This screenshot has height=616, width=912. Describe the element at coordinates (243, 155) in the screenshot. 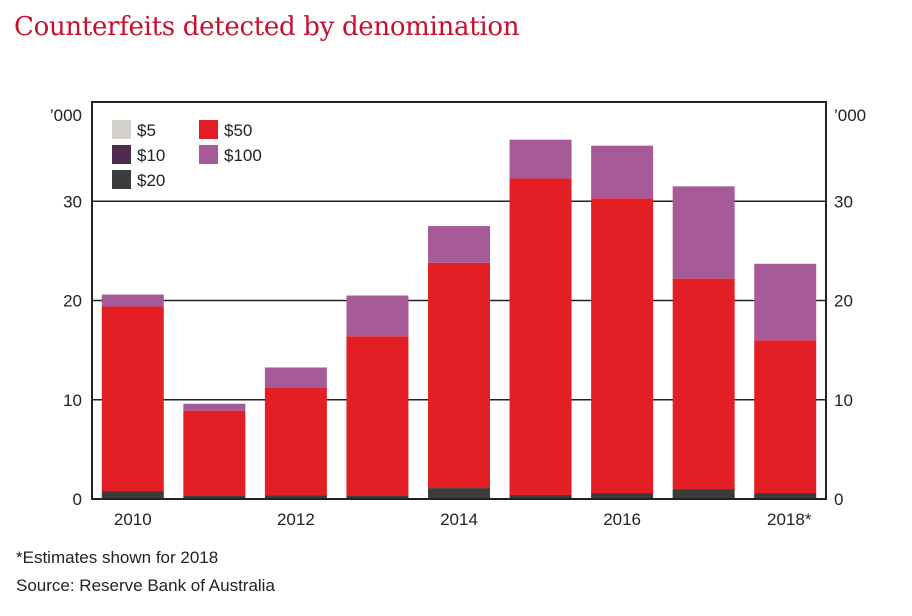

I see `legend-label-100: $100` at that location.